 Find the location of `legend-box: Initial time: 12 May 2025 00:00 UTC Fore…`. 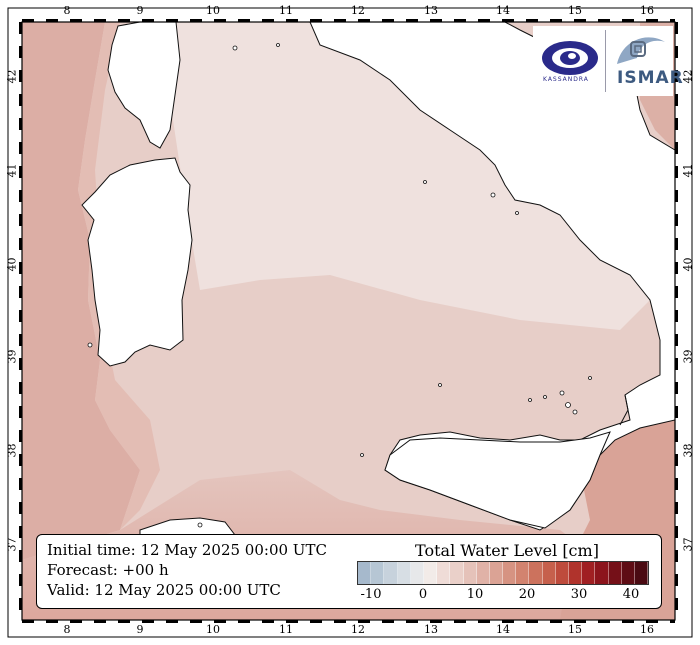

legend-box: Initial time: 12 May 2025 00:00 UTC Fore… is located at coordinates (349, 571).